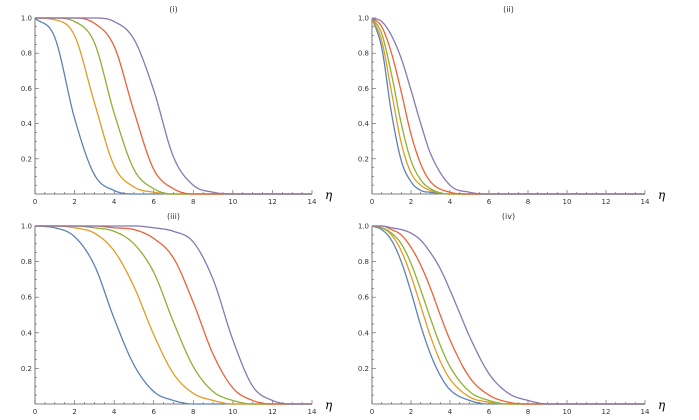 This screenshot has width=699, height=420. I want to click on panel-title: (iii), so click(173, 216).